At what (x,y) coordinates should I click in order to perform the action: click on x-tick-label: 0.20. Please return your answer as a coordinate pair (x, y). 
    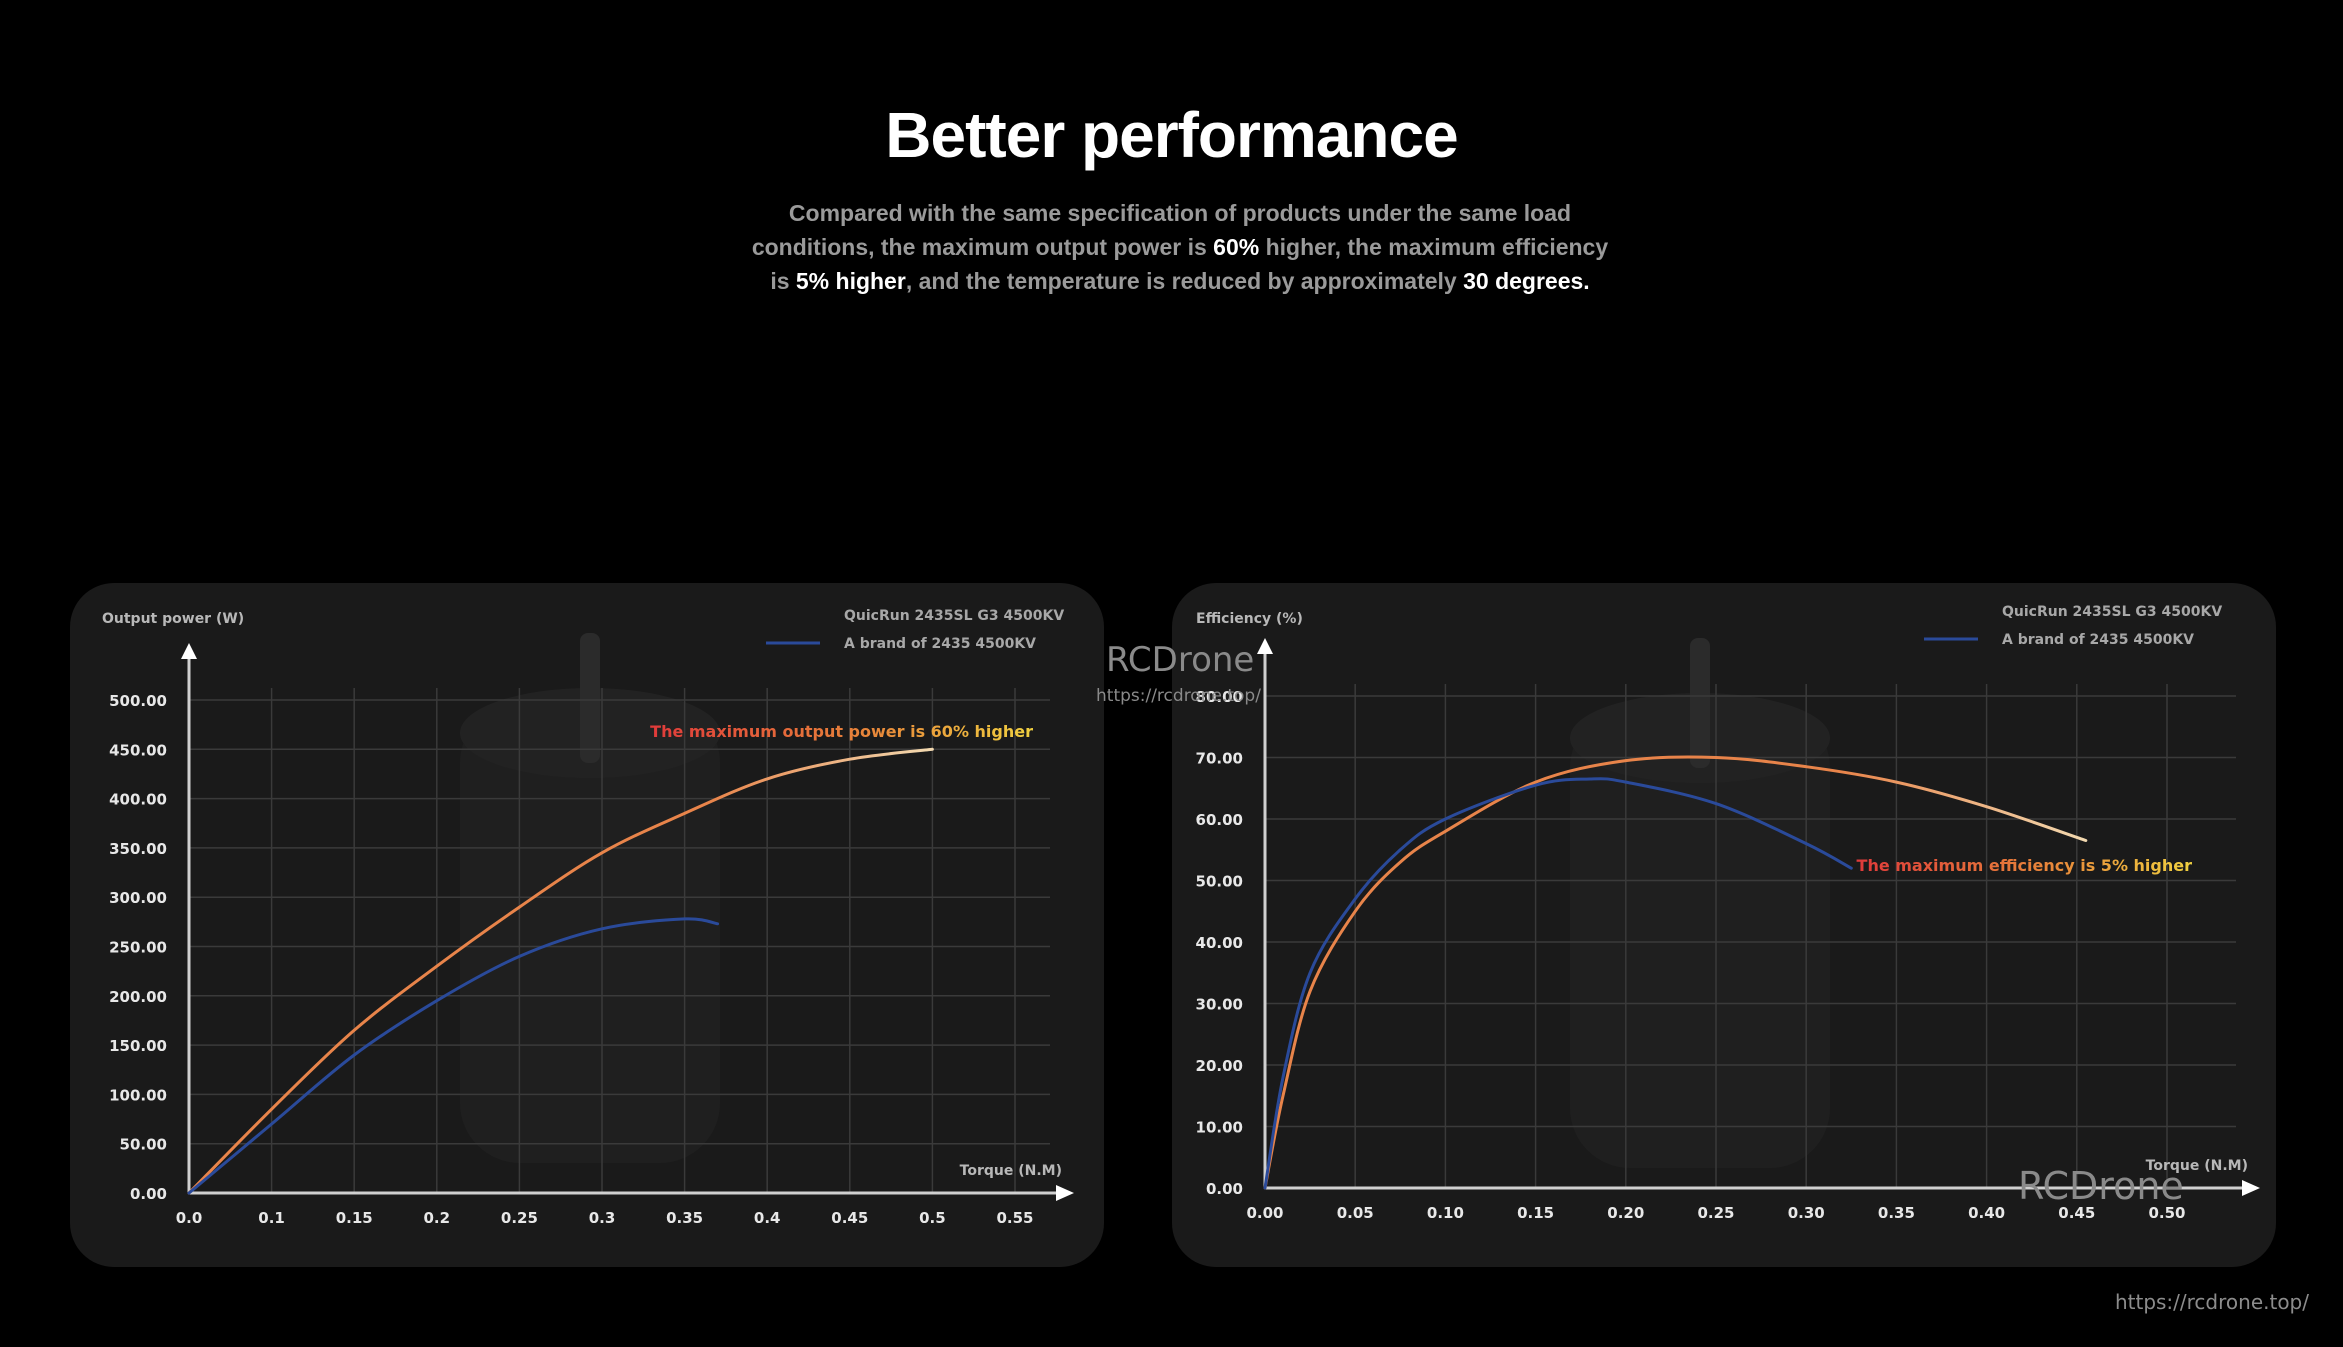
    Looking at the image, I should click on (1625, 1213).